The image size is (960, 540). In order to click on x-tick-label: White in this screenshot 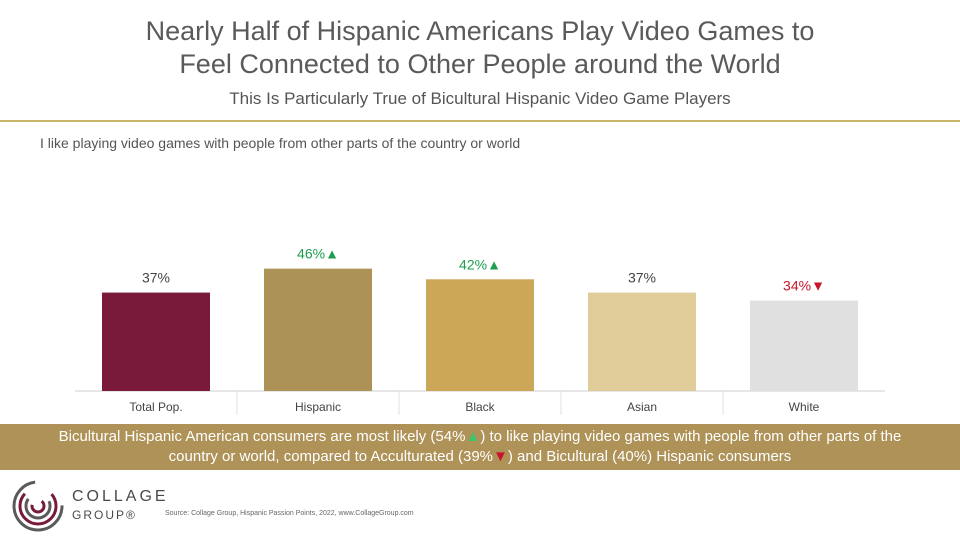, I will do `click(804, 407)`.